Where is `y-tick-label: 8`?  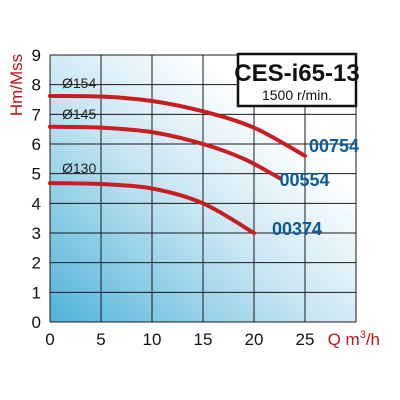 y-tick-label: 8 is located at coordinates (36, 85).